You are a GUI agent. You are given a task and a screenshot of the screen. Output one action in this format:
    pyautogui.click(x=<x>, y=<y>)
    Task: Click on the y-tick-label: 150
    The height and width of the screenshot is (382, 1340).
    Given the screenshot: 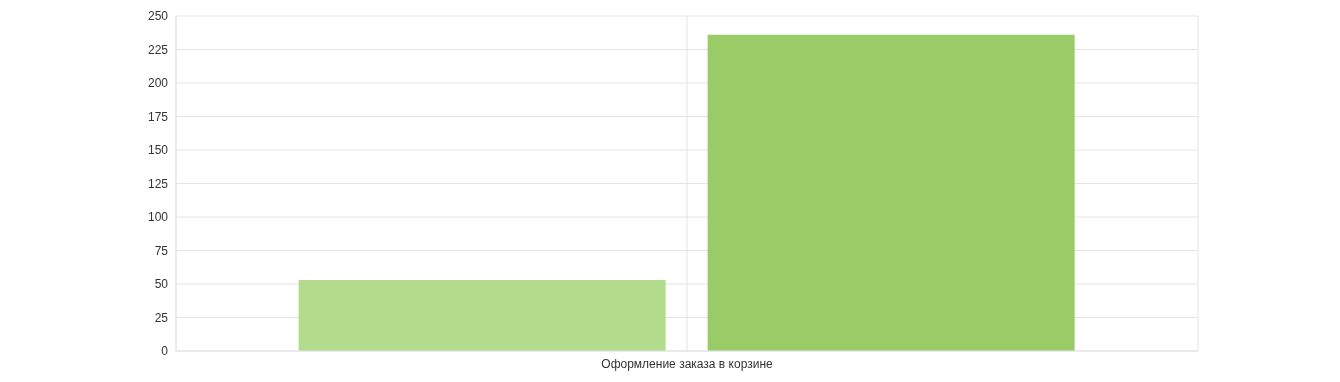 What is the action you would take?
    pyautogui.click(x=158, y=150)
    